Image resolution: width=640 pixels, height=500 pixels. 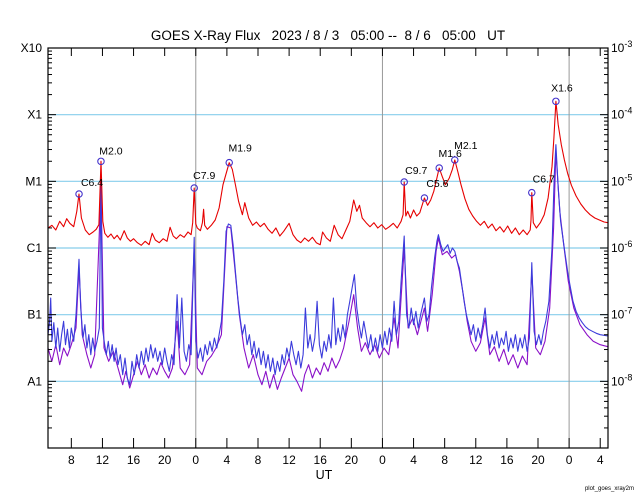 I want to click on y-left-label: B1, so click(x=34, y=315).